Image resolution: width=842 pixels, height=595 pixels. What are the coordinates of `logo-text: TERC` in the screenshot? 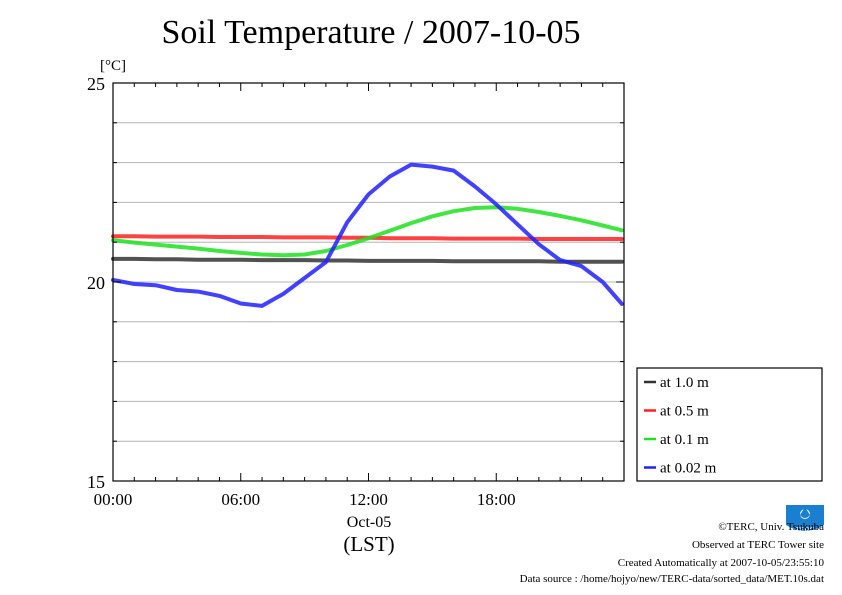 It's located at (804, 530).